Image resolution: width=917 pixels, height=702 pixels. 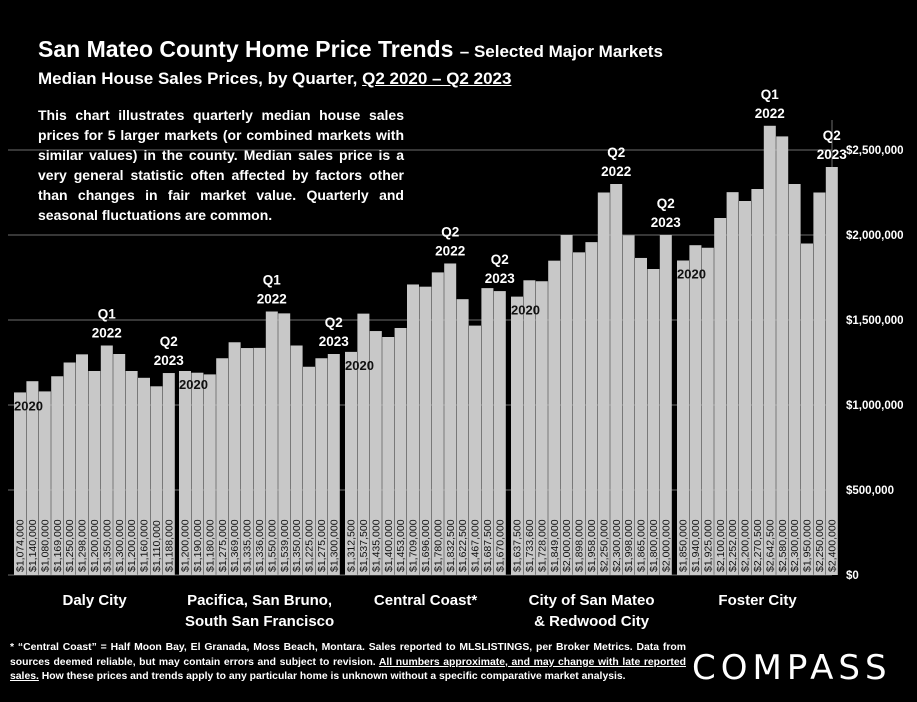 What do you see at coordinates (169, 360) in the screenshot?
I see `quarter-annotation: 2023` at bounding box center [169, 360].